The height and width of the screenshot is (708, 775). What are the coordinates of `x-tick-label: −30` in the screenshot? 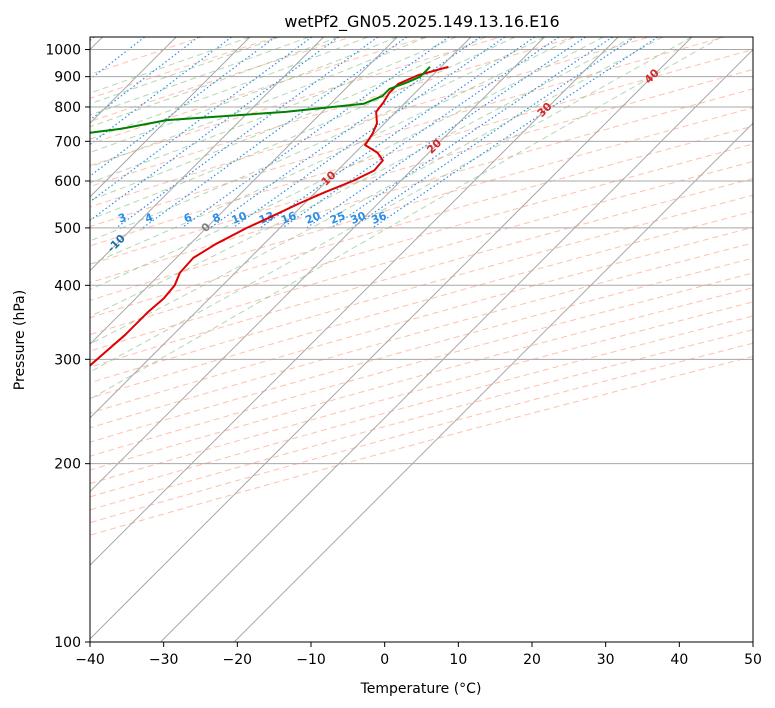 It's located at (164, 660).